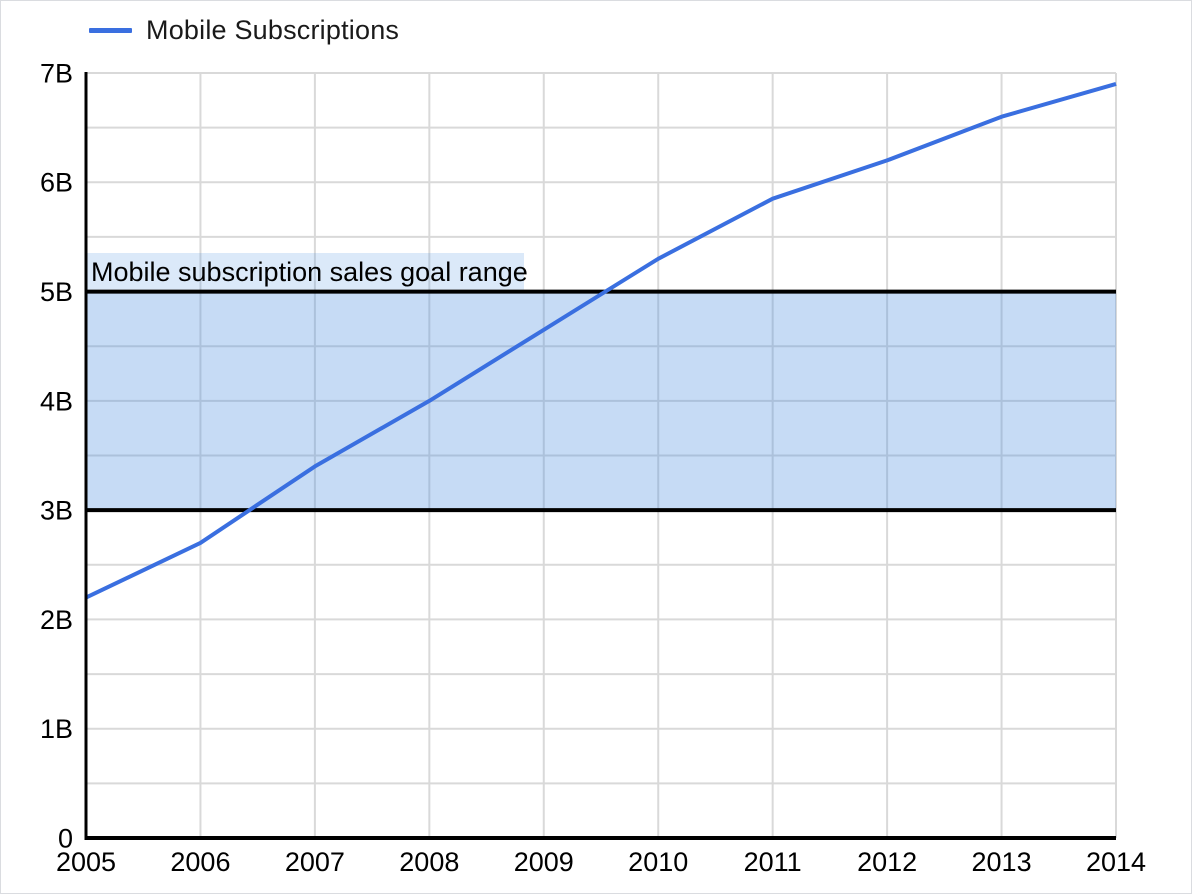 Image resolution: width=1192 pixels, height=894 pixels. I want to click on x-tick-label: 2006, so click(200, 862).